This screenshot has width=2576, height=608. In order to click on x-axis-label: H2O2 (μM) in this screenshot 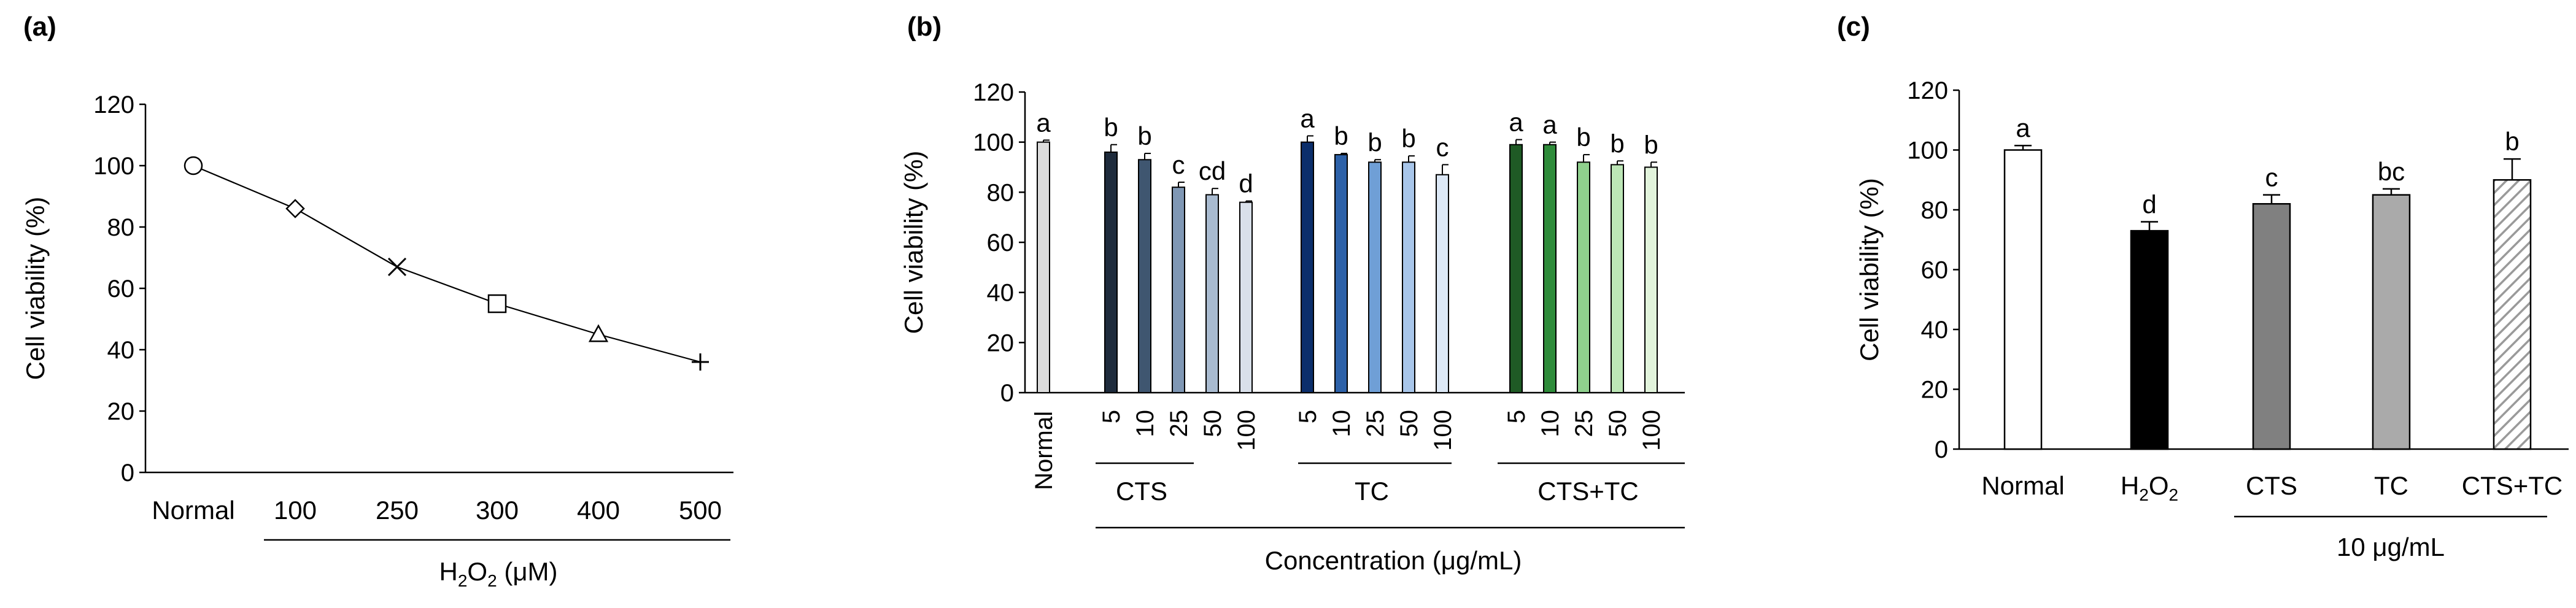, I will do `click(498, 573)`.